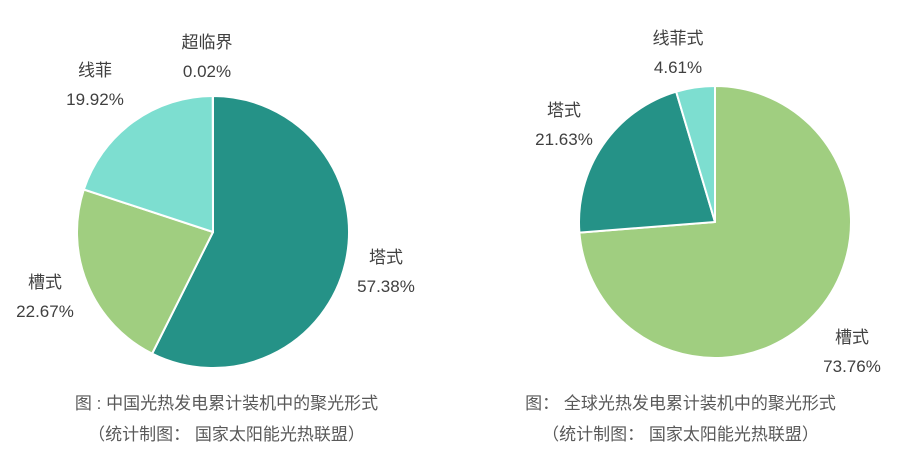  What do you see at coordinates (207, 71) in the screenshot?
I see `slice-value: 0.02%` at bounding box center [207, 71].